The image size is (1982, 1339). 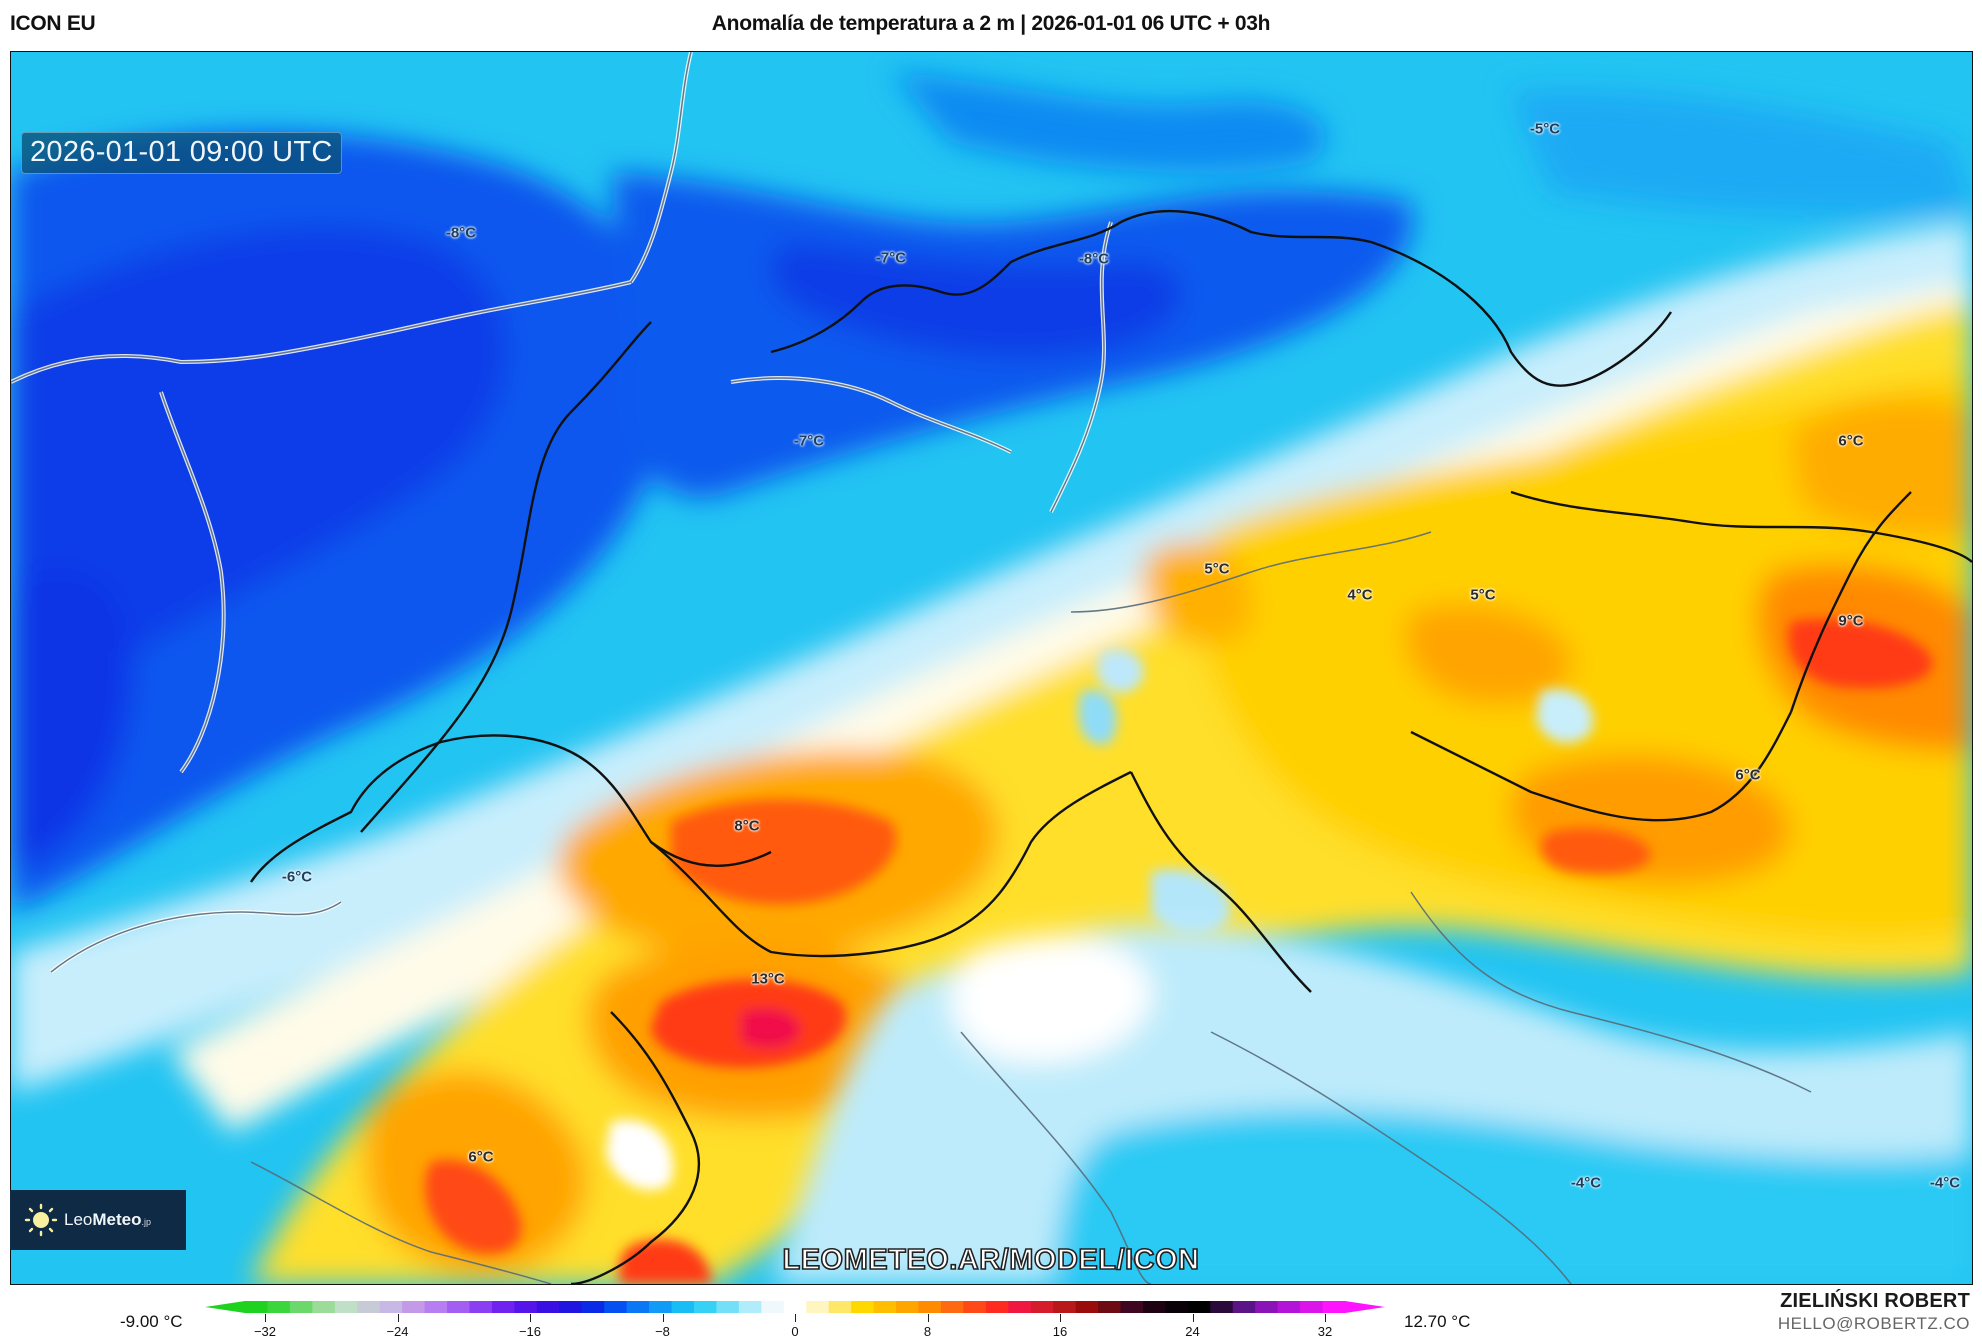 What do you see at coordinates (146, 1222) in the screenshot?
I see `logo-text-suffix: .jp` at bounding box center [146, 1222].